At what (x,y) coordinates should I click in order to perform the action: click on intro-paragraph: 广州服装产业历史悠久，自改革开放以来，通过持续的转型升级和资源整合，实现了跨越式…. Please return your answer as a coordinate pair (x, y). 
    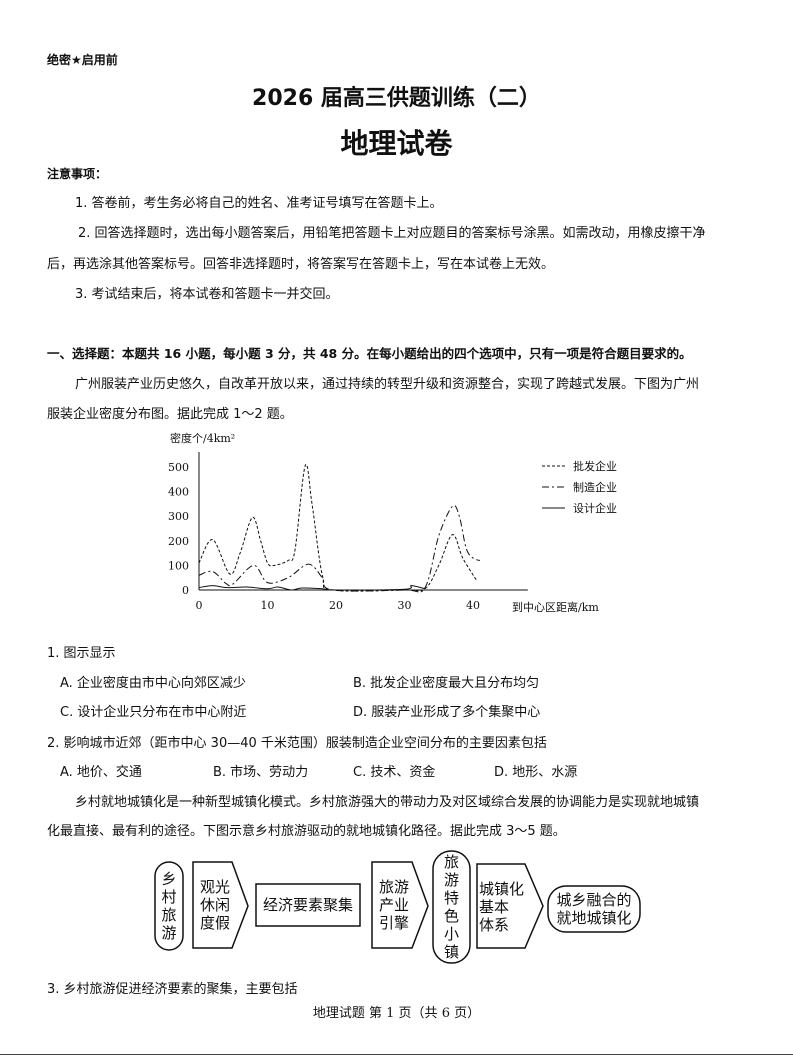
    Looking at the image, I should click on (387, 384).